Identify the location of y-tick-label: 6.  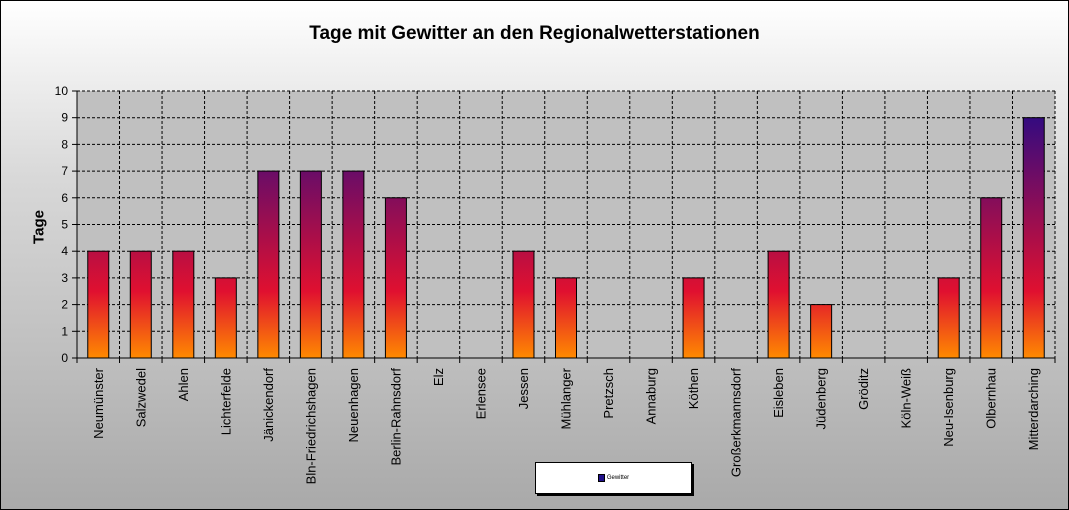
(64, 198).